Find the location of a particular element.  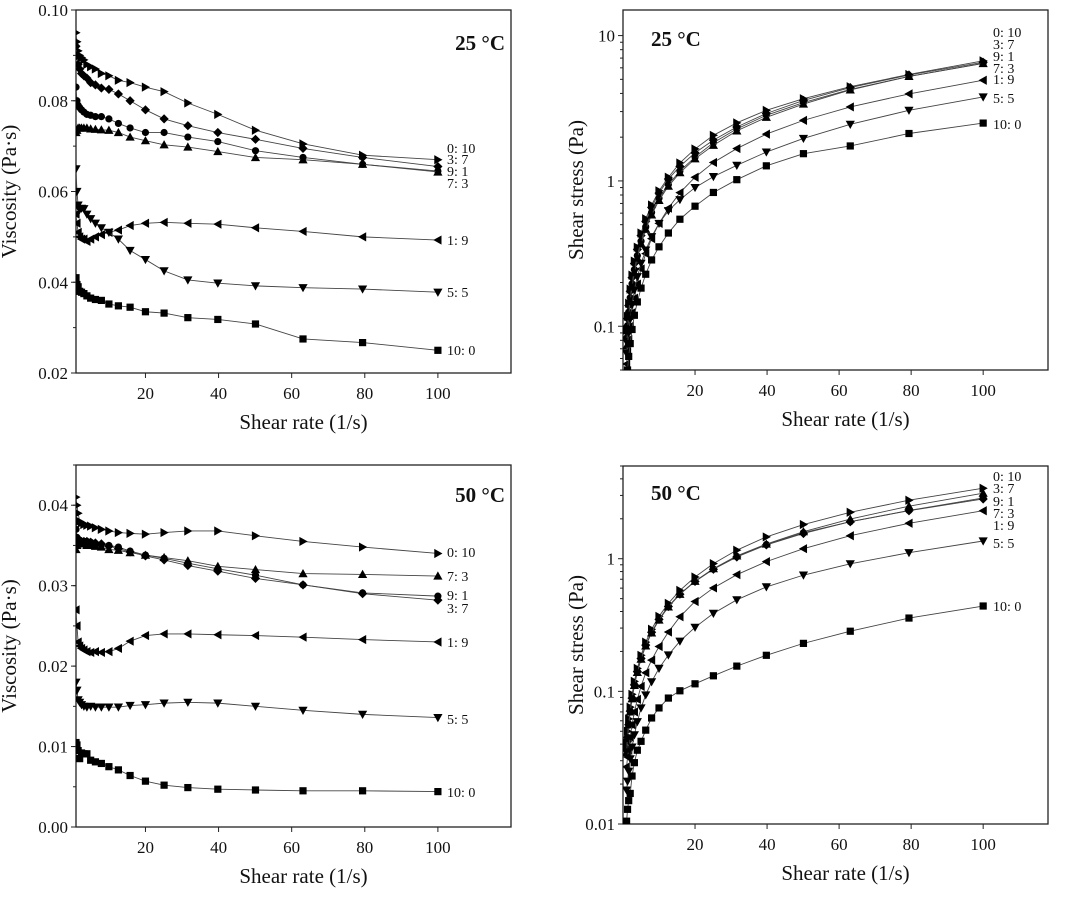

y-tick-label: 0.1 is located at coordinates (604, 691).